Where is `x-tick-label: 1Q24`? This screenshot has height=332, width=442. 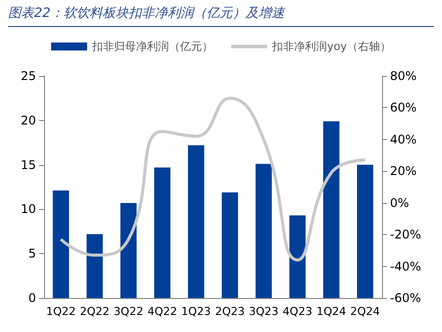
x-tick-label: 1Q24 is located at coordinates (331, 311).